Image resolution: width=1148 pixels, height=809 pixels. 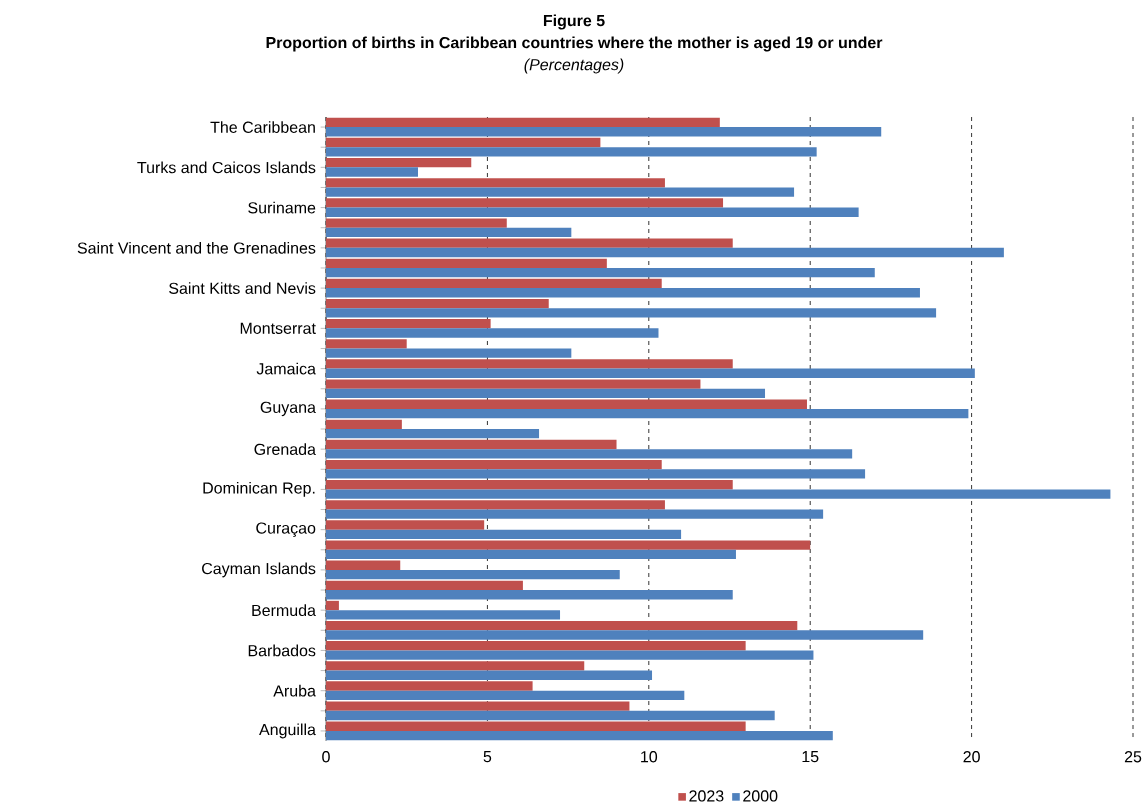 What do you see at coordinates (326, 757) in the screenshot?
I see `x-tick-label: 0` at bounding box center [326, 757].